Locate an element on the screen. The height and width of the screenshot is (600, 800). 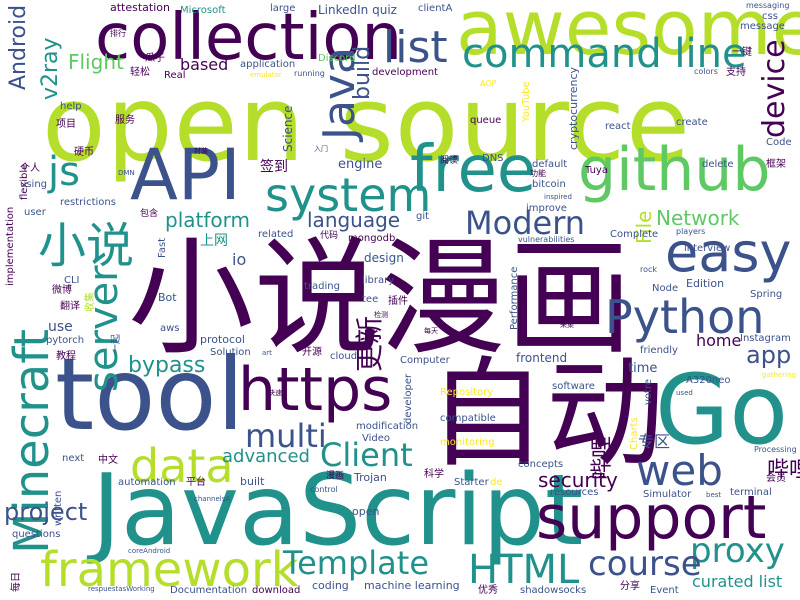
word-html: HTML is located at coordinates (524, 570).